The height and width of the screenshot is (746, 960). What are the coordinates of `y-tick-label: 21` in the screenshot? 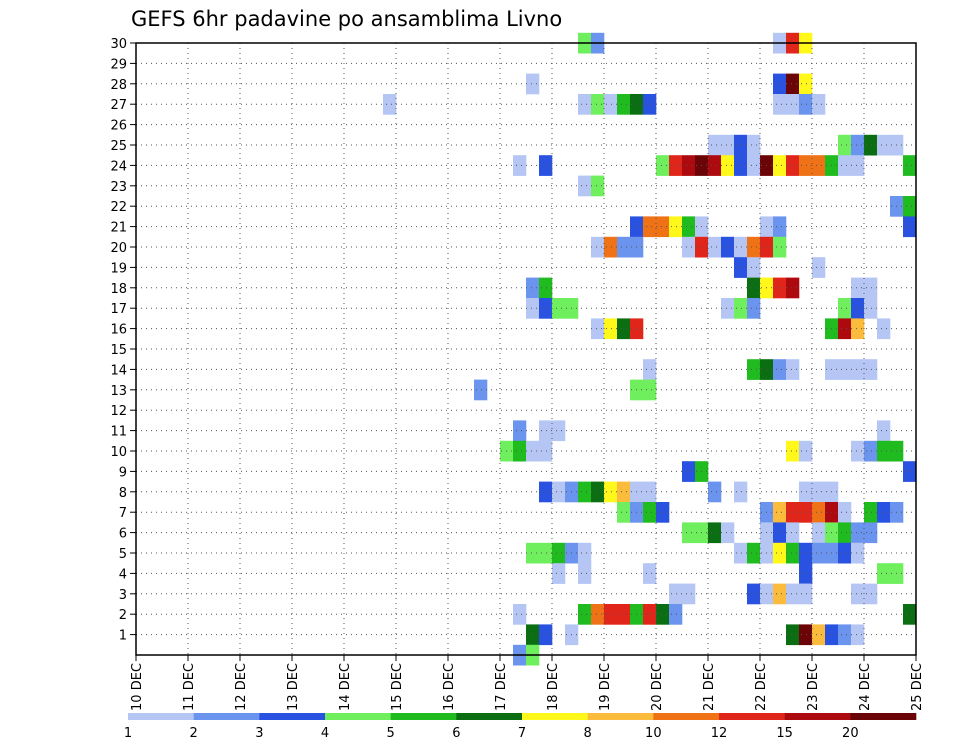 It's located at (118, 228).